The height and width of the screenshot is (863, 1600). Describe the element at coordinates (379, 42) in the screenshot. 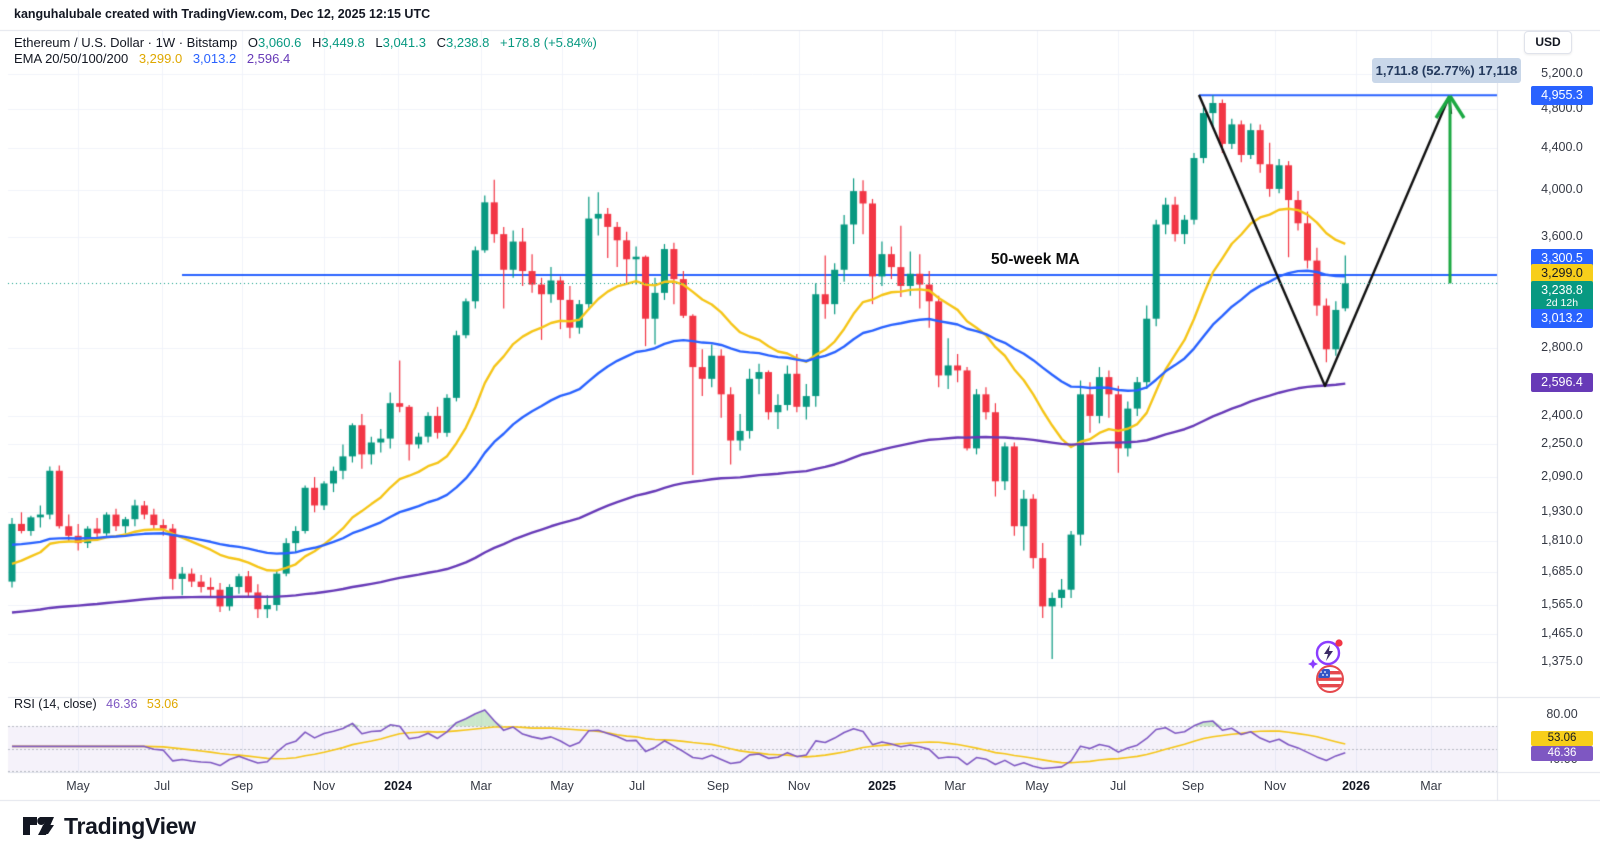

I see `low-label: L` at that location.